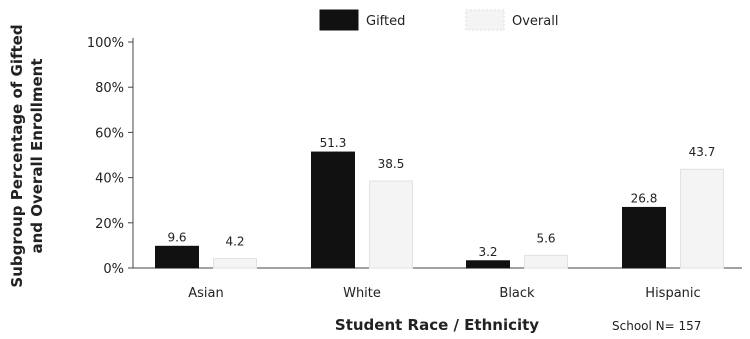  I want to click on bar-overall-hispanic, so click(702, 218).